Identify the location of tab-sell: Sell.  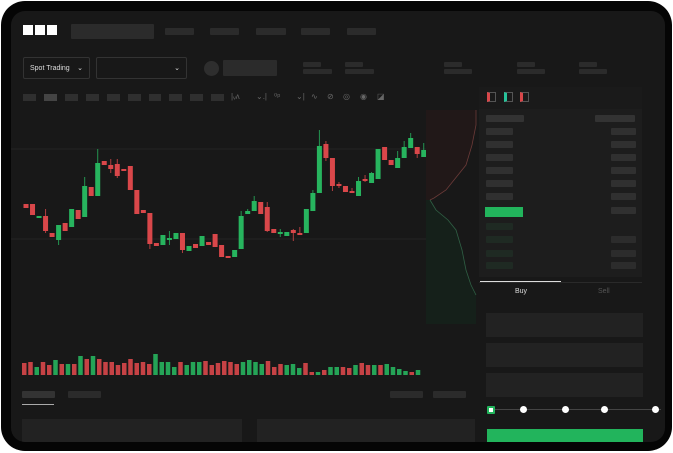
(604, 291).